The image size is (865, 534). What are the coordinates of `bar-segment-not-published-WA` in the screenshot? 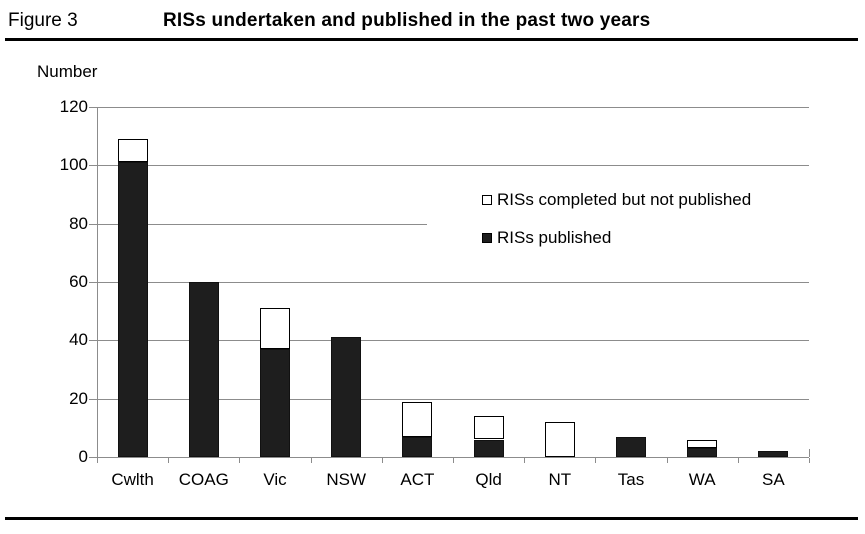 It's located at (702, 444).